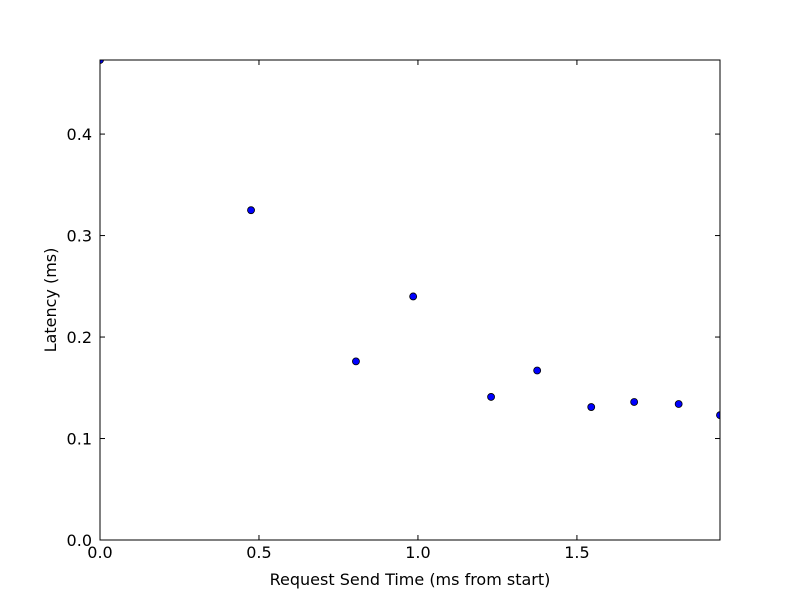 This screenshot has width=800, height=600. What do you see at coordinates (79, 134) in the screenshot?
I see `y-tick-label: 0.4` at bounding box center [79, 134].